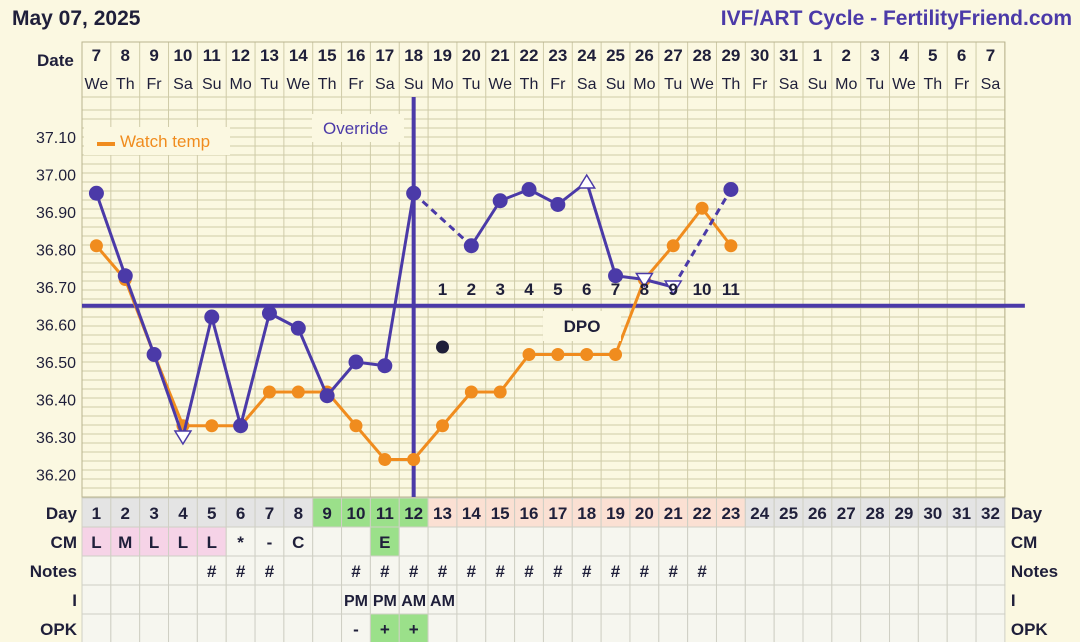  I want to click on day-cell-text: 6, so click(240, 513).